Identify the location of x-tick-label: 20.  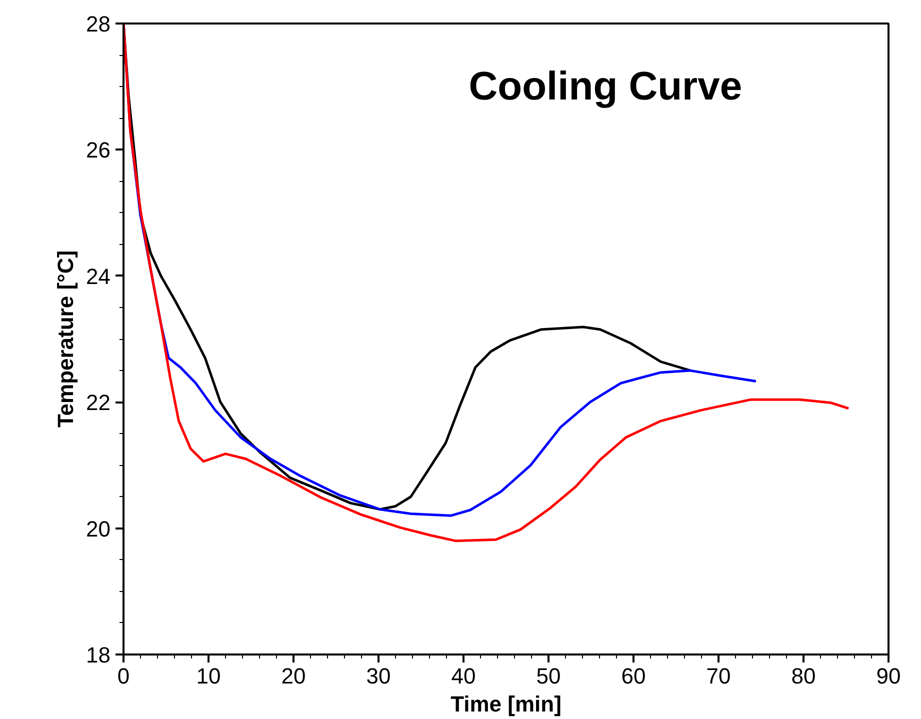
(293, 676).